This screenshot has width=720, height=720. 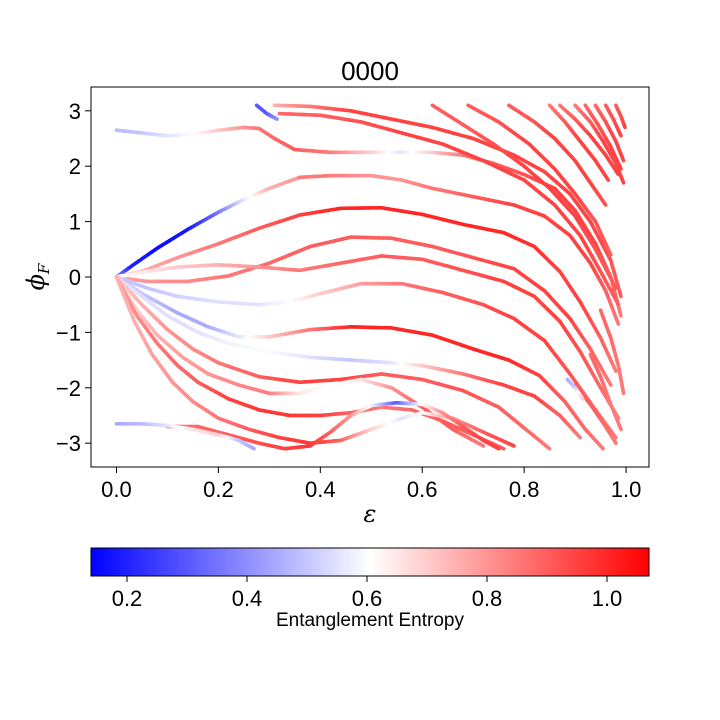 I want to click on y-axis: −3 −2 −1 0 1 2 3, so click(x=73, y=277).